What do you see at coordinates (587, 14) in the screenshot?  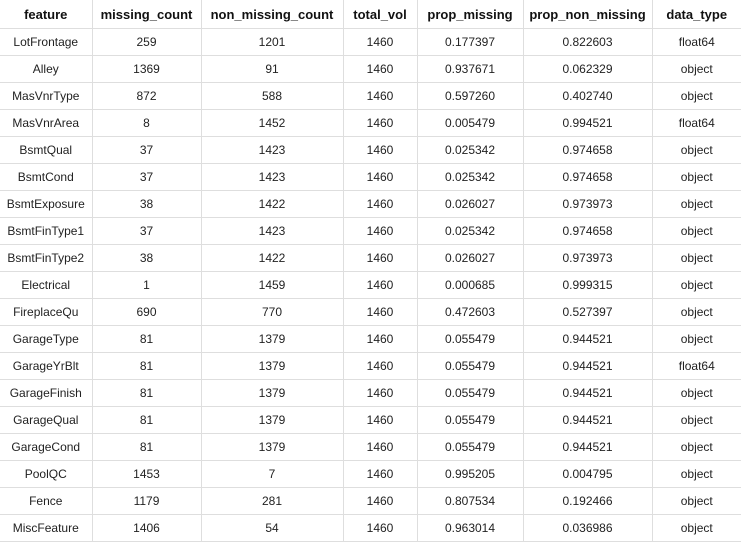 I see `column-header-prop-non-missing: prop_non_missing` at bounding box center [587, 14].